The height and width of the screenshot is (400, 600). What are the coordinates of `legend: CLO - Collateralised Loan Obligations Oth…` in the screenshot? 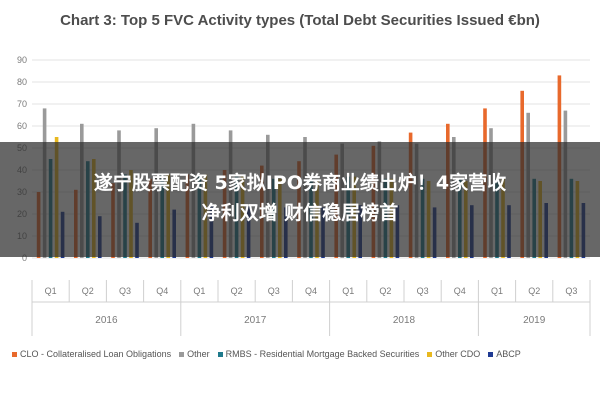 It's located at (306, 354).